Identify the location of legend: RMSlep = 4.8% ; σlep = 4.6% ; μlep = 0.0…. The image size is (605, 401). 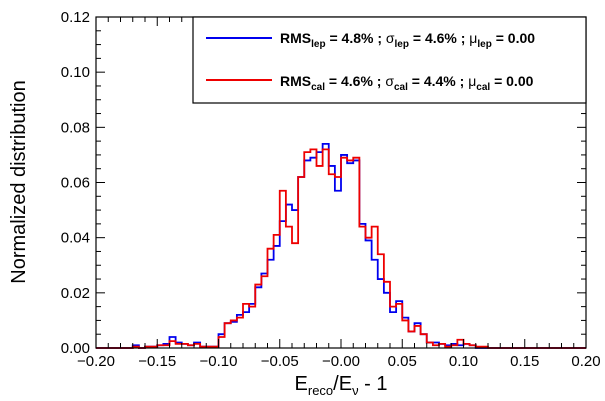
(389, 60).